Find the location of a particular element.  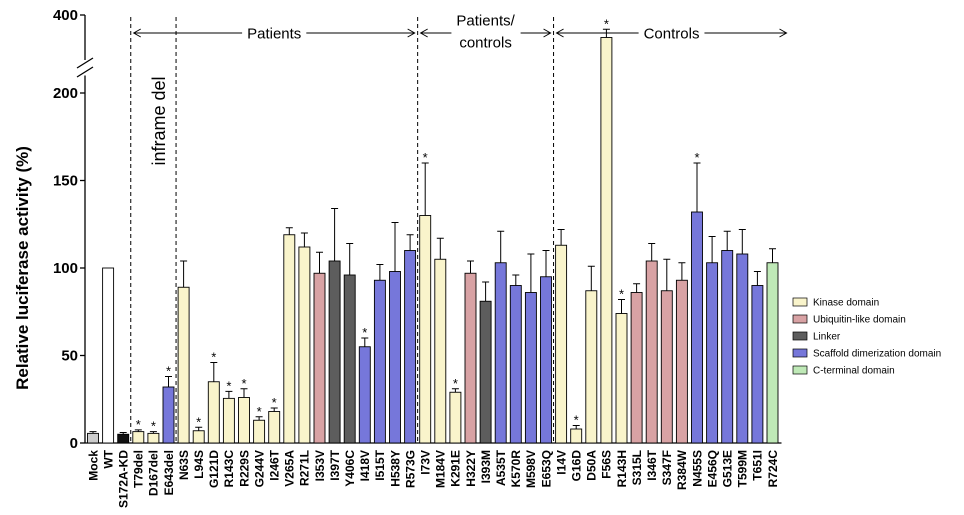

legend-swatch-kinase is located at coordinates (800, 302).